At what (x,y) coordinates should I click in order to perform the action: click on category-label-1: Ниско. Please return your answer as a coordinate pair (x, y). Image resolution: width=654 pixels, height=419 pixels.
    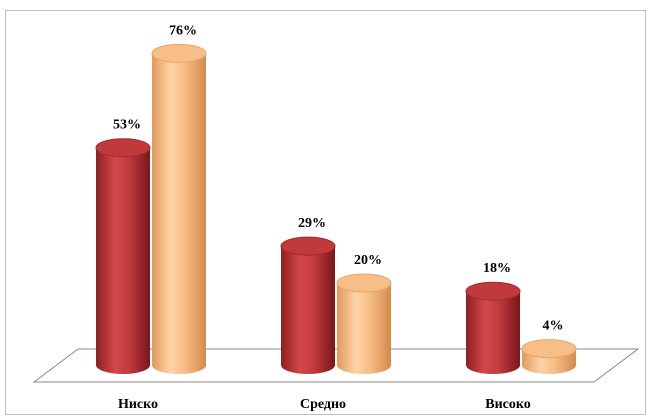
    Looking at the image, I should click on (138, 404).